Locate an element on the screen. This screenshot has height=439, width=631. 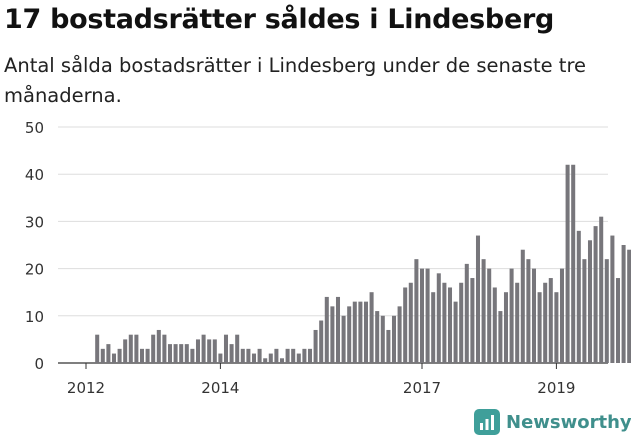
y-tick-label: 0 is located at coordinates (39, 364).